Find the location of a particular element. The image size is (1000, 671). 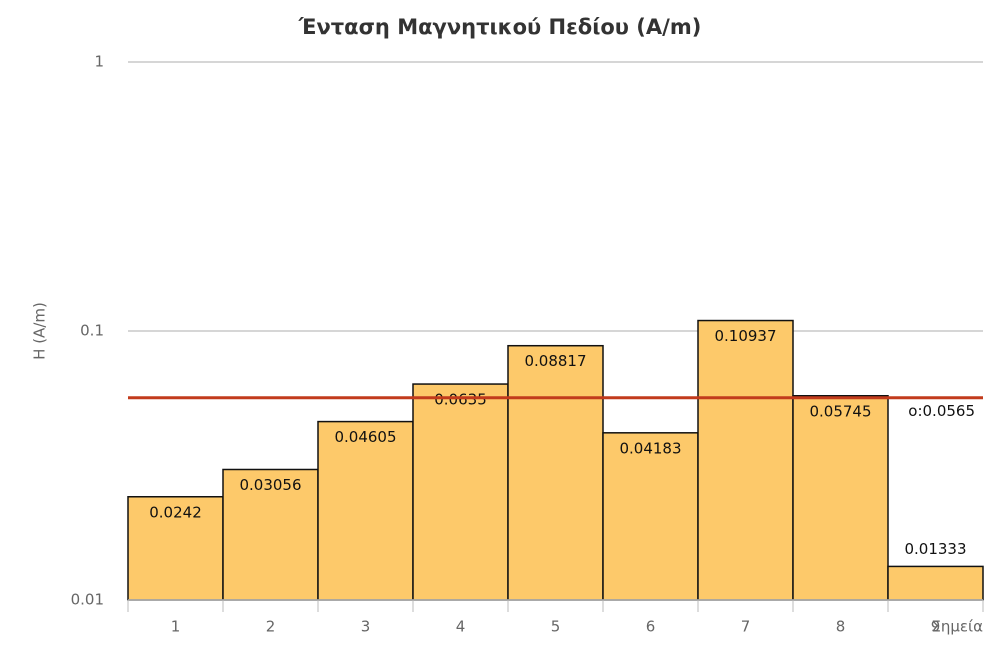

chart-title: Ένταση Μαγνητικού Πεδίου (A/m) is located at coordinates (500, 27).